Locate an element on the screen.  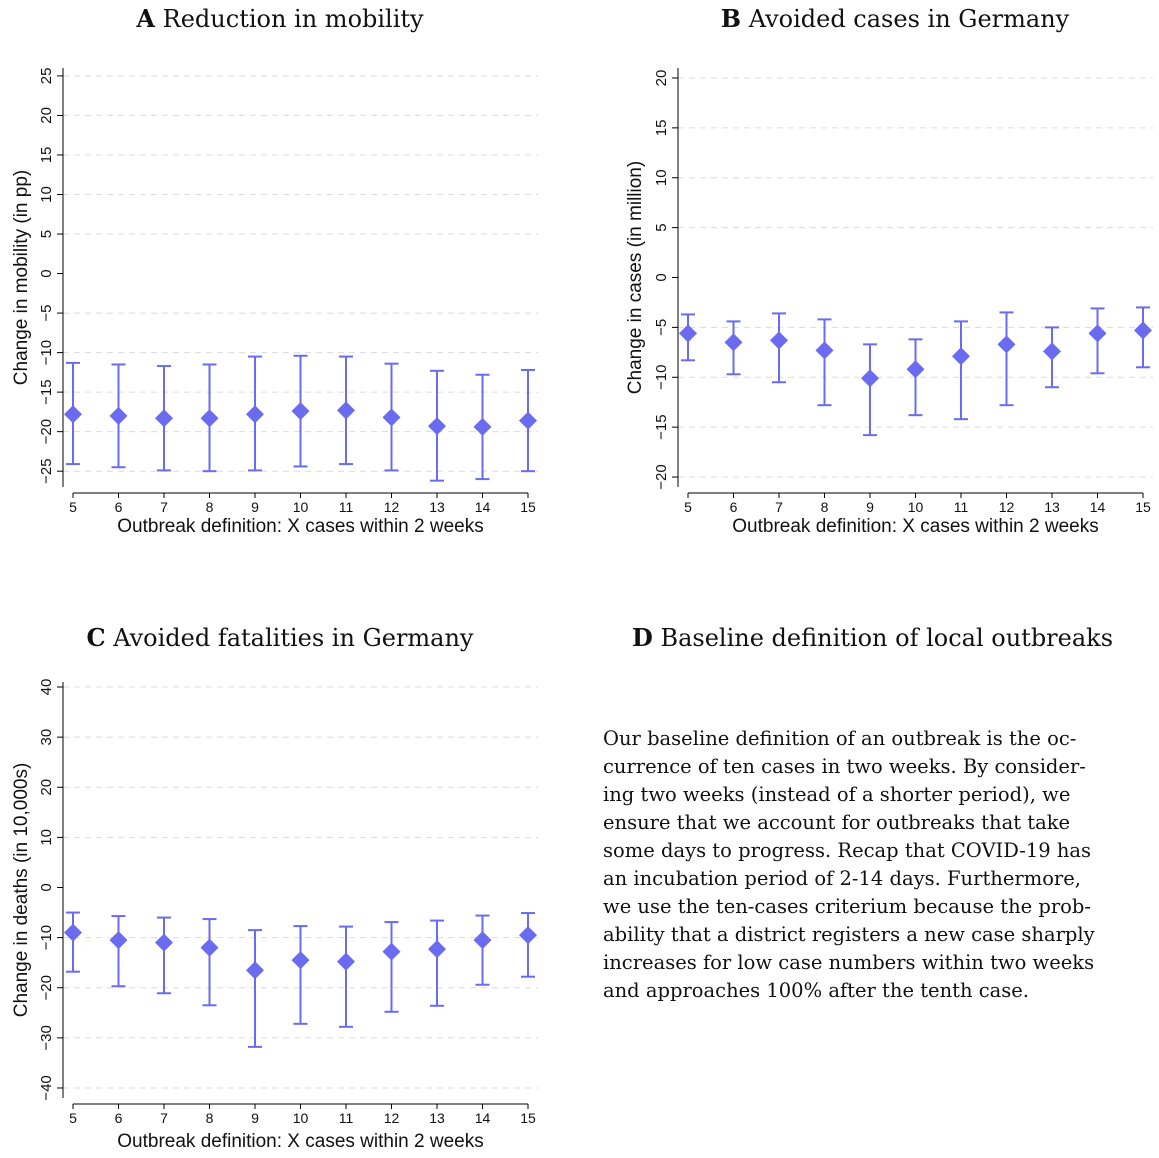
panel-d-title: D Baseline definition of local outbreaks is located at coordinates (872, 637).